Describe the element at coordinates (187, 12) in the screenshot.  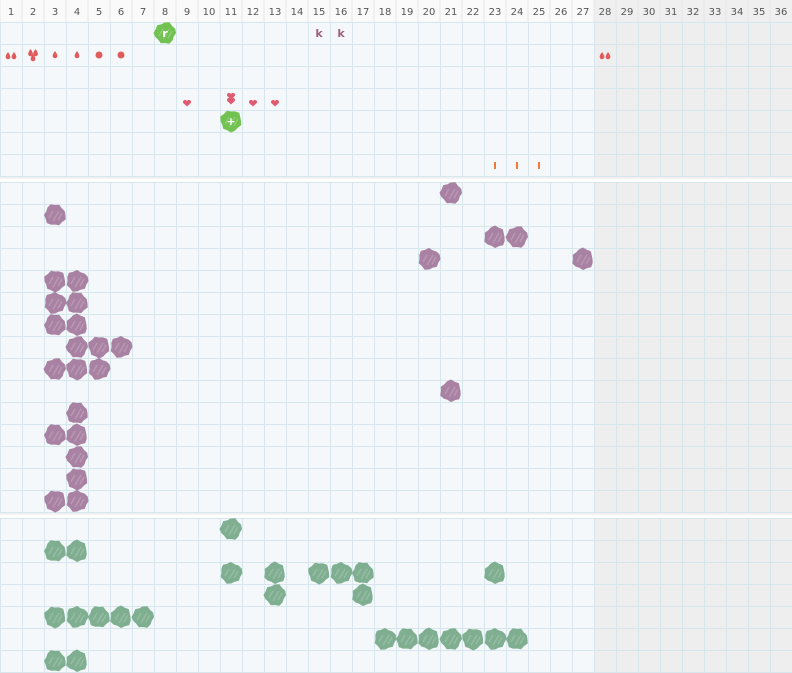
I see `column-number: 9` at that location.